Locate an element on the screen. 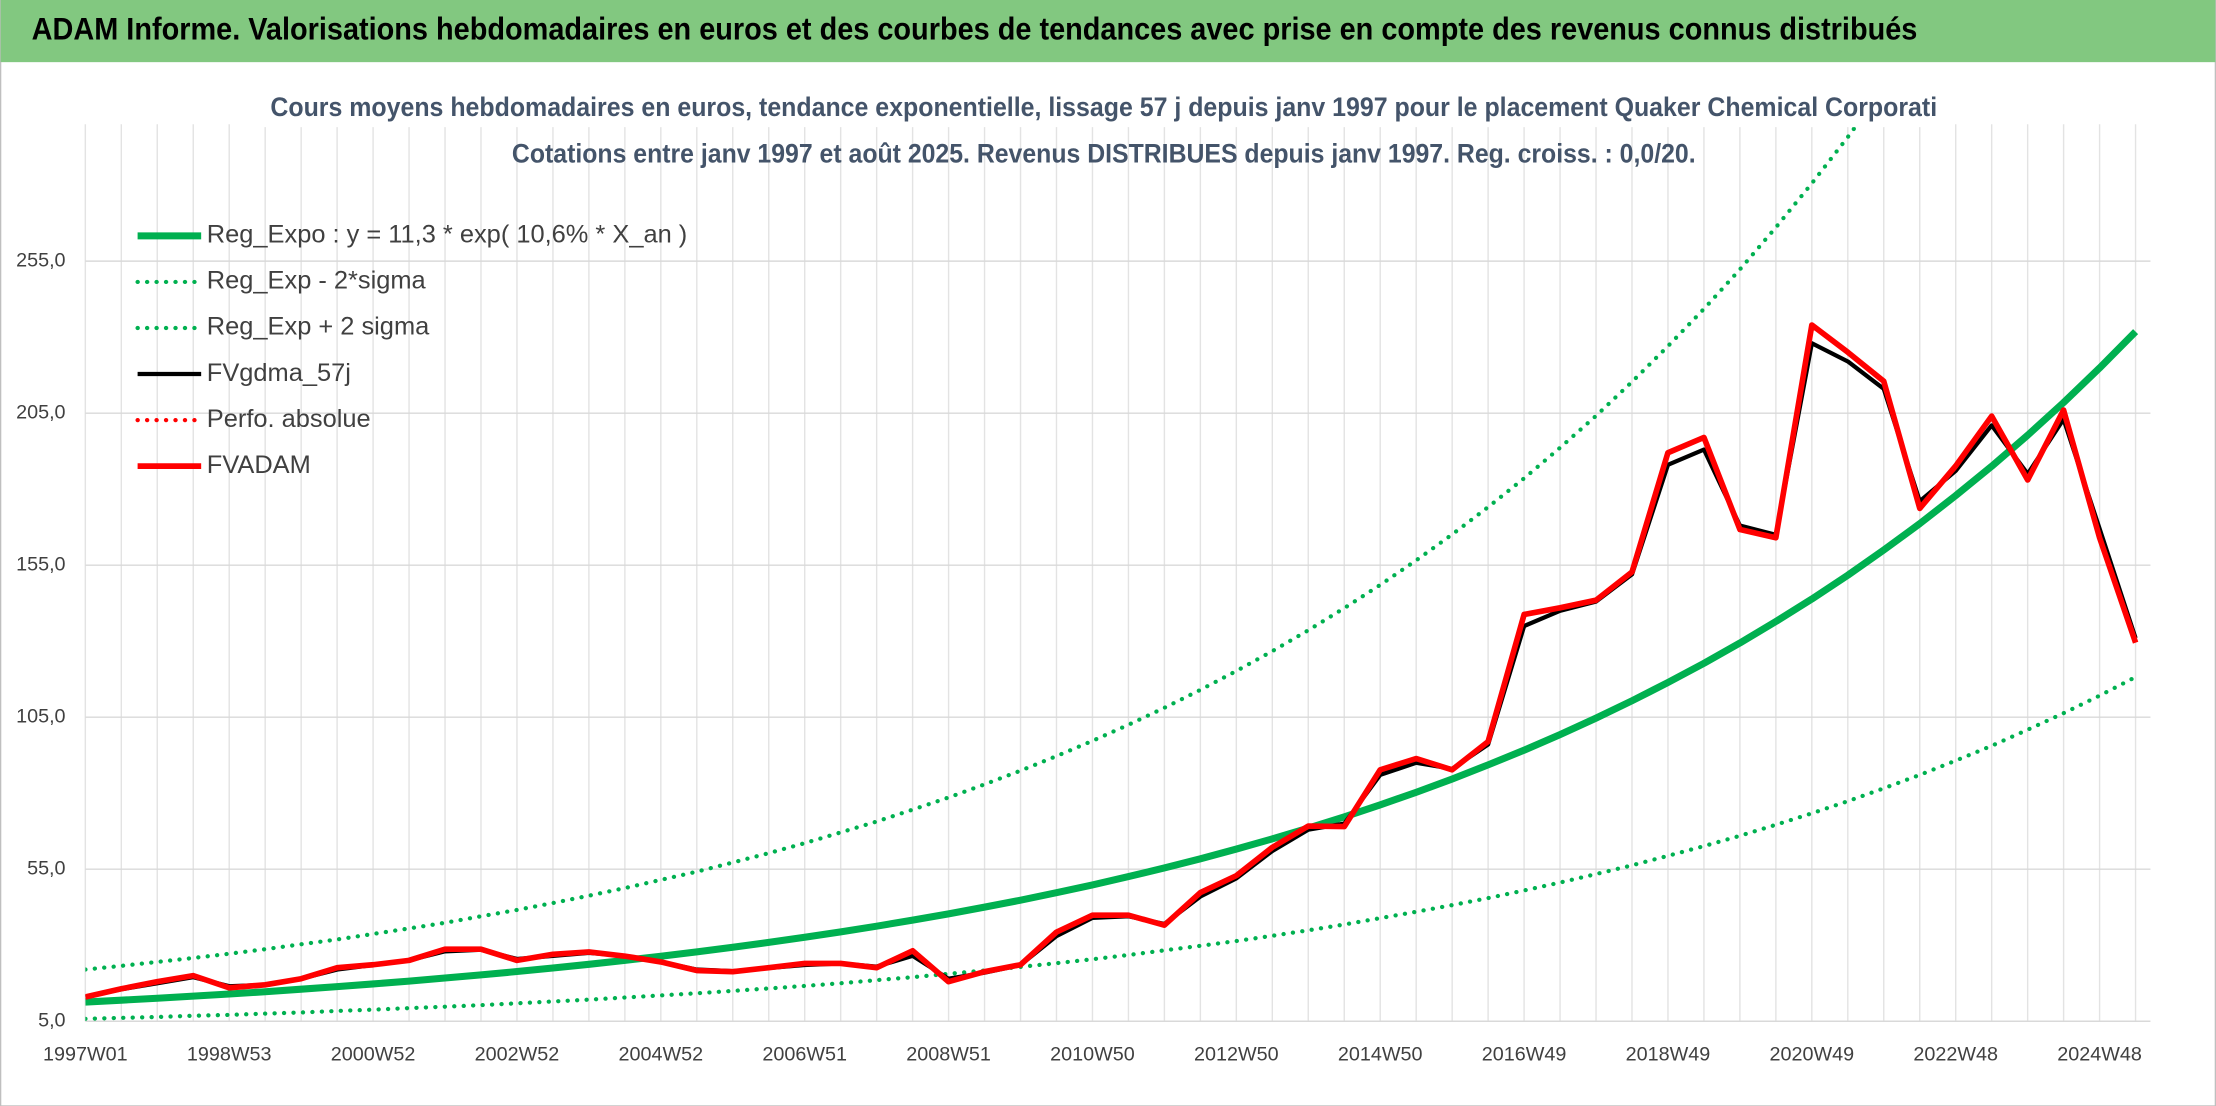  x-tick-label: 2006W51 is located at coordinates (804, 1054).